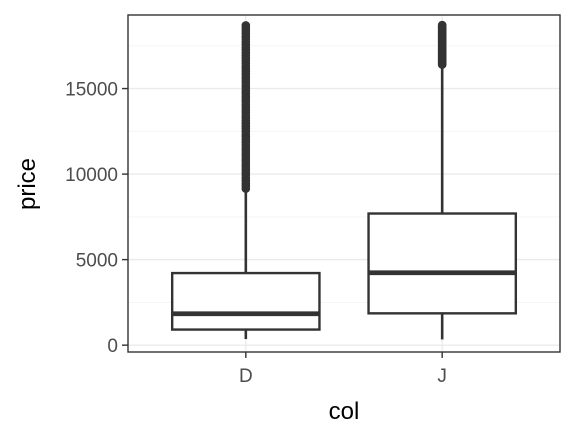 The image size is (576, 441). Describe the element at coordinates (27, 184) in the screenshot. I see `y-axis-title: price` at that location.